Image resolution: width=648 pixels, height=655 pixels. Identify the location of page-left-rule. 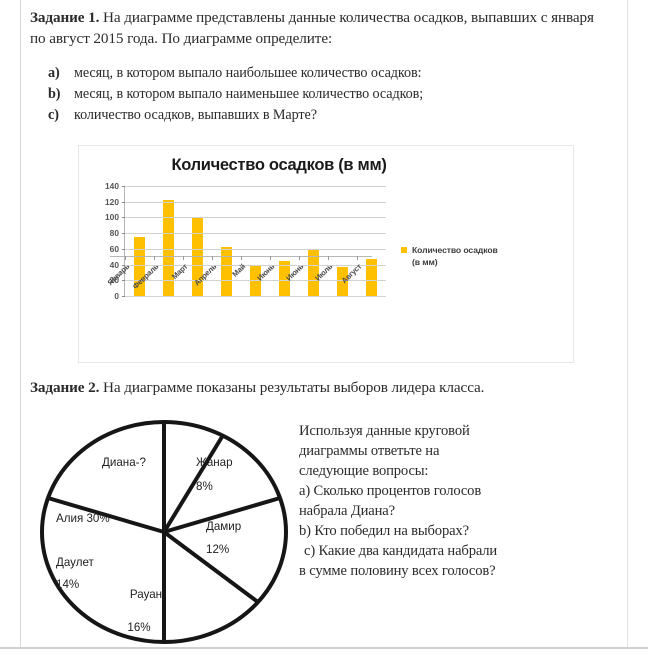
(20, 324).